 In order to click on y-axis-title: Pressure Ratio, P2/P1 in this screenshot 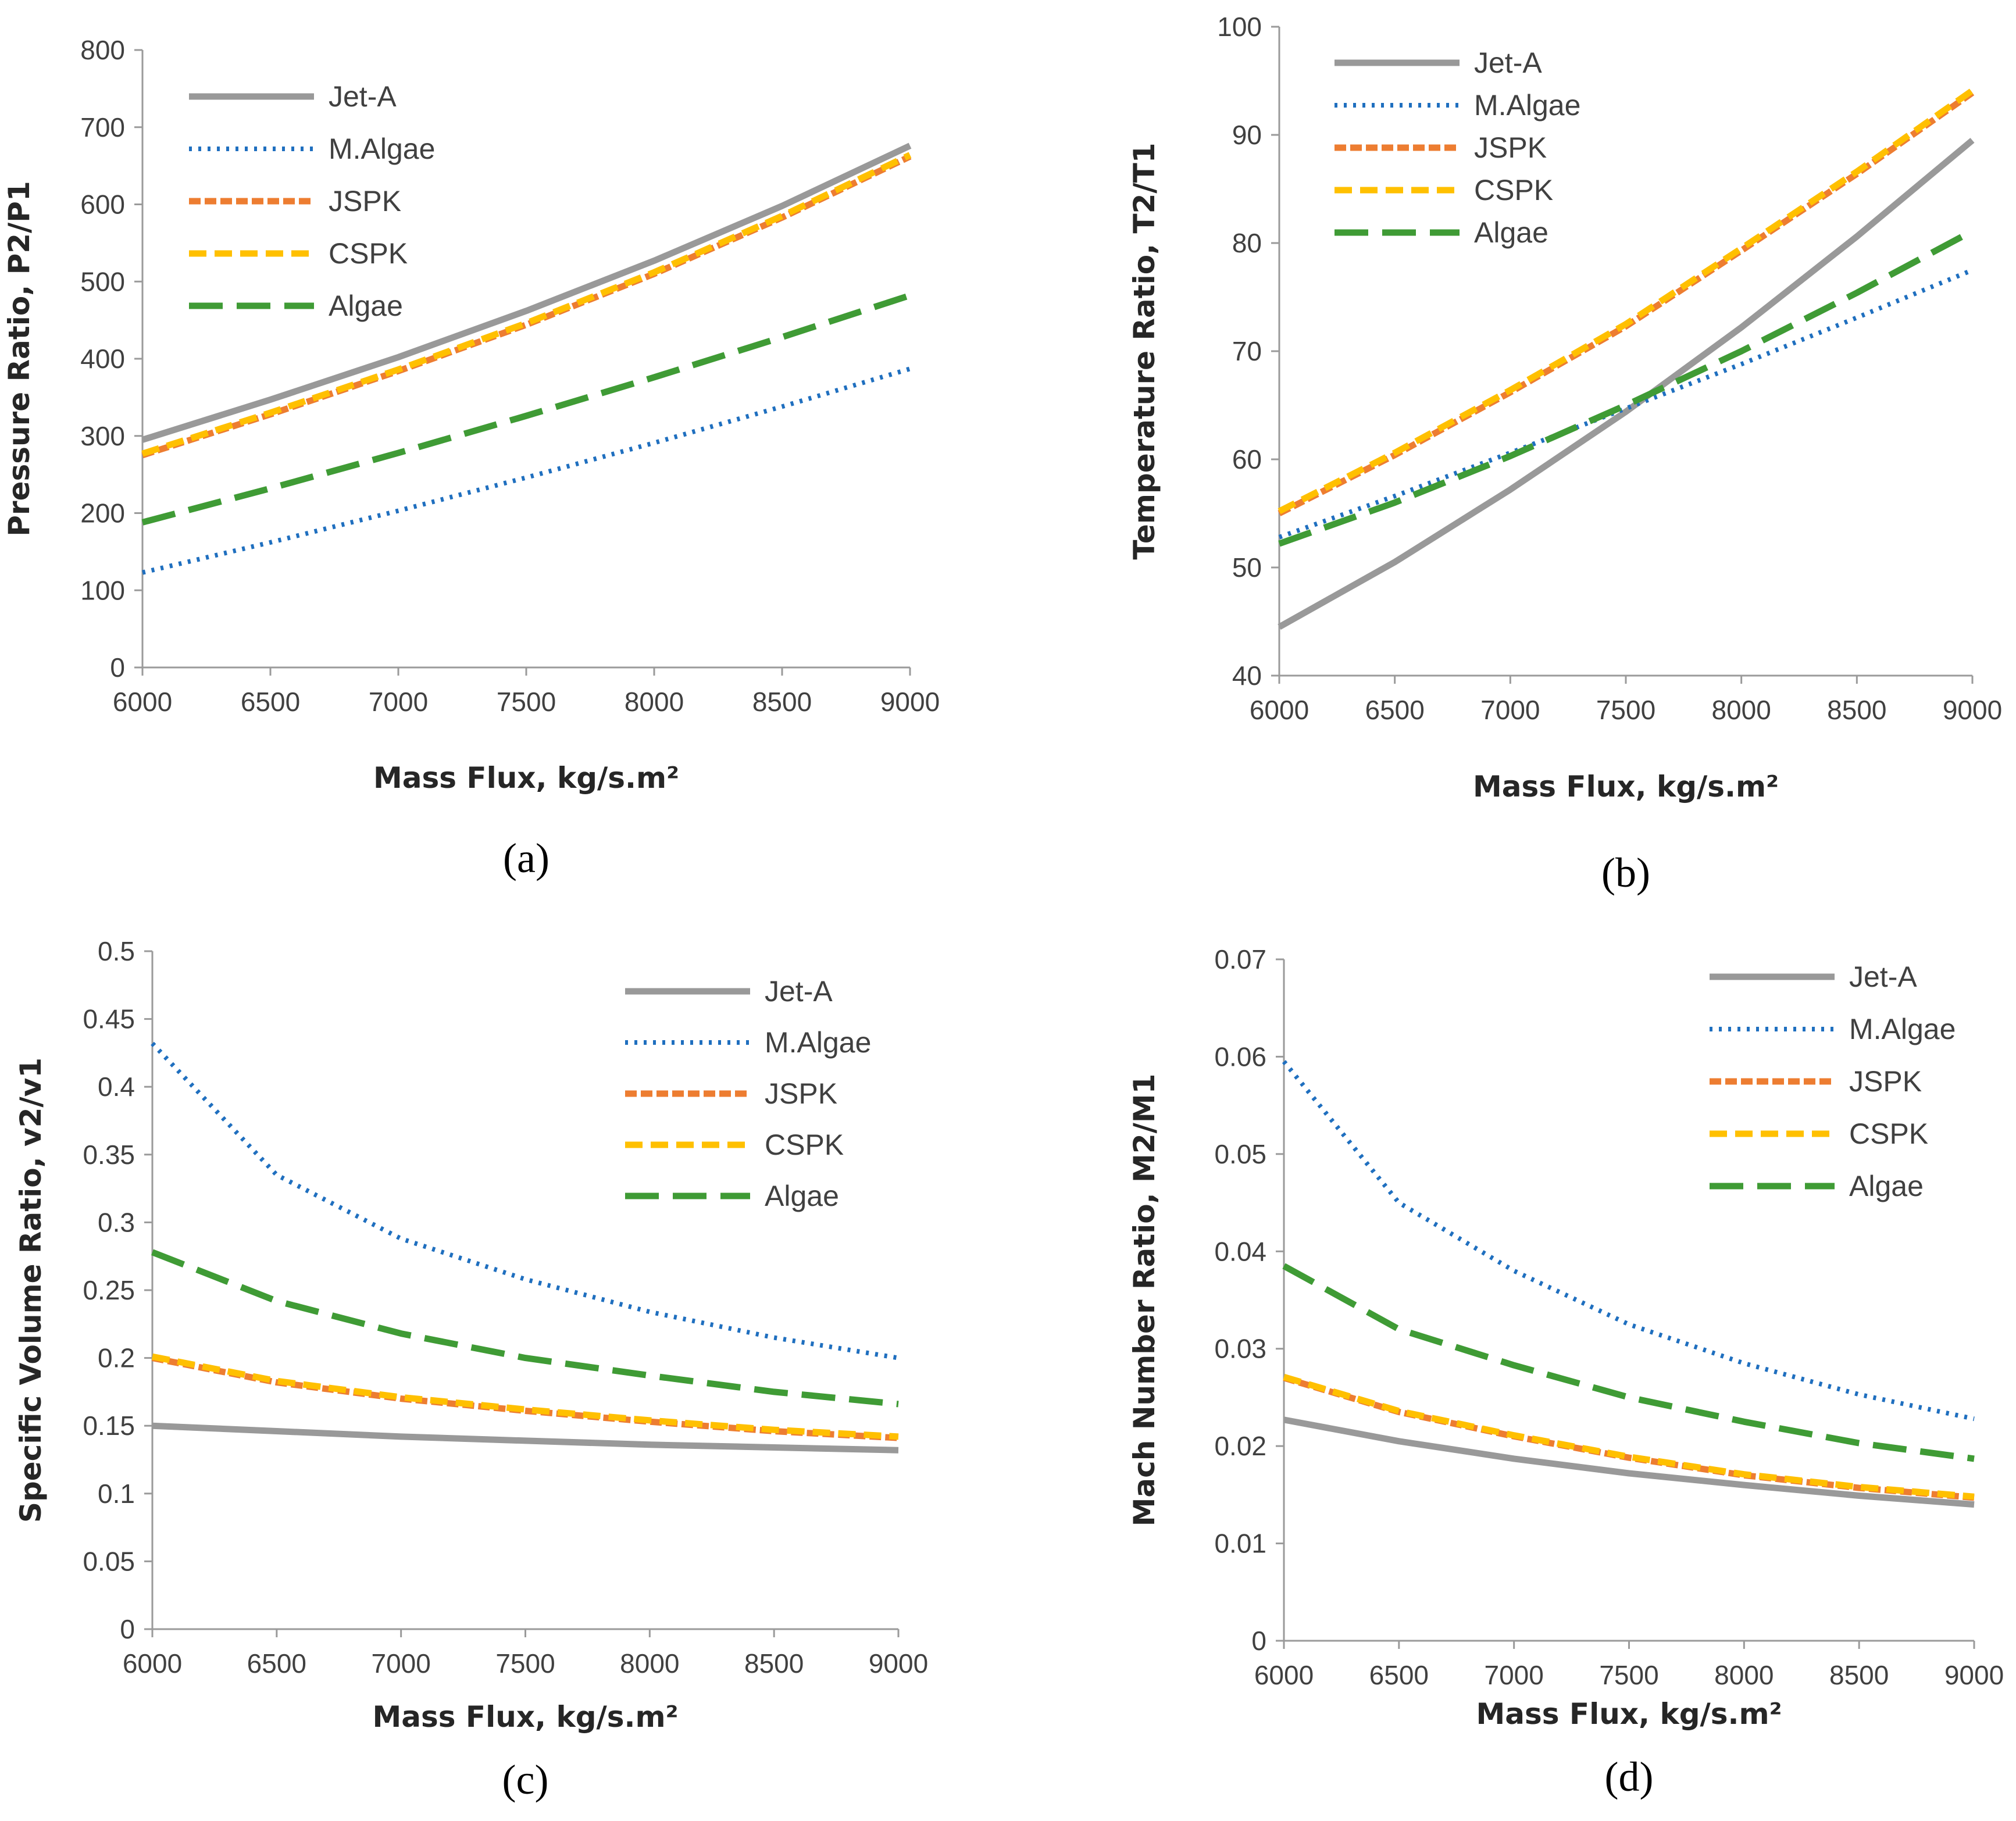, I will do `click(19, 358)`.